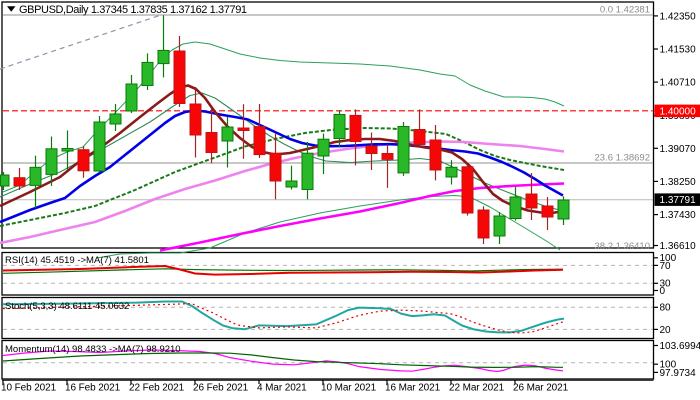  I want to click on svg-text: 10 Mar 2021, so click(349, 388).